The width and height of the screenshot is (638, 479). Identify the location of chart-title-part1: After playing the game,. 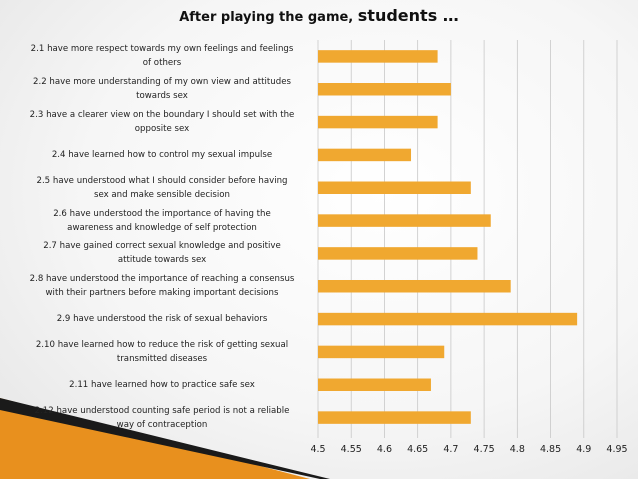
(268, 17).